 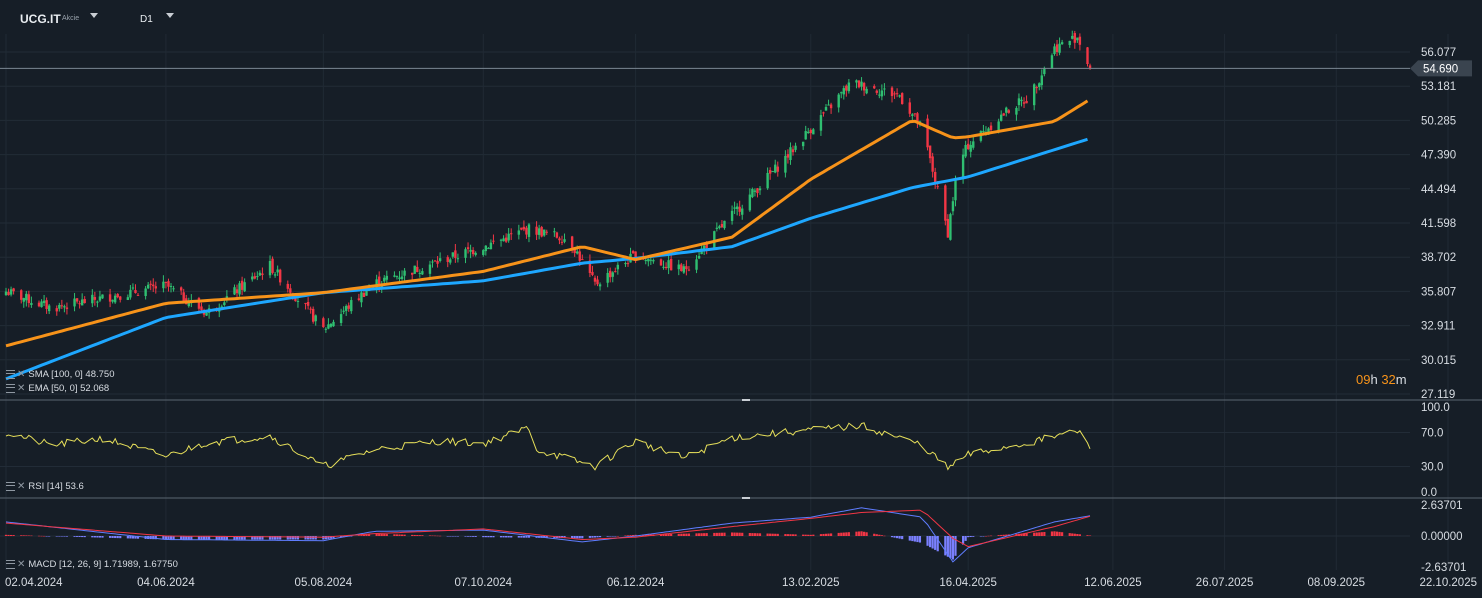 I want to click on sma-legend: ✕ SMA [100, 0] 48.750, so click(x=60, y=374).